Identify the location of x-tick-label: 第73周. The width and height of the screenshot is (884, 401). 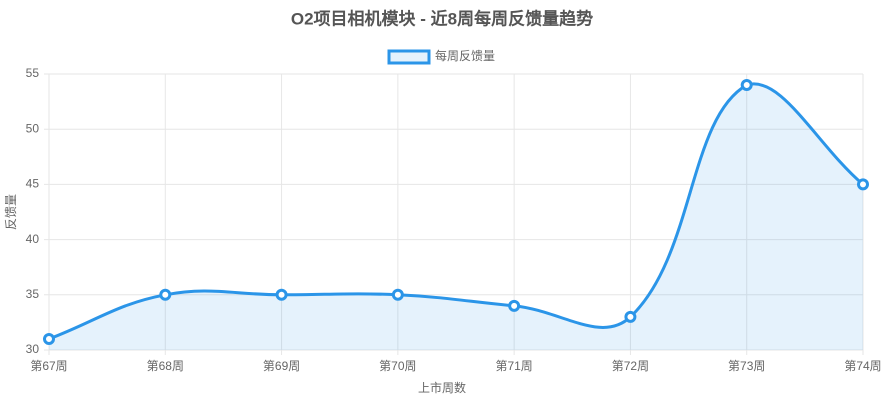
(746, 366).